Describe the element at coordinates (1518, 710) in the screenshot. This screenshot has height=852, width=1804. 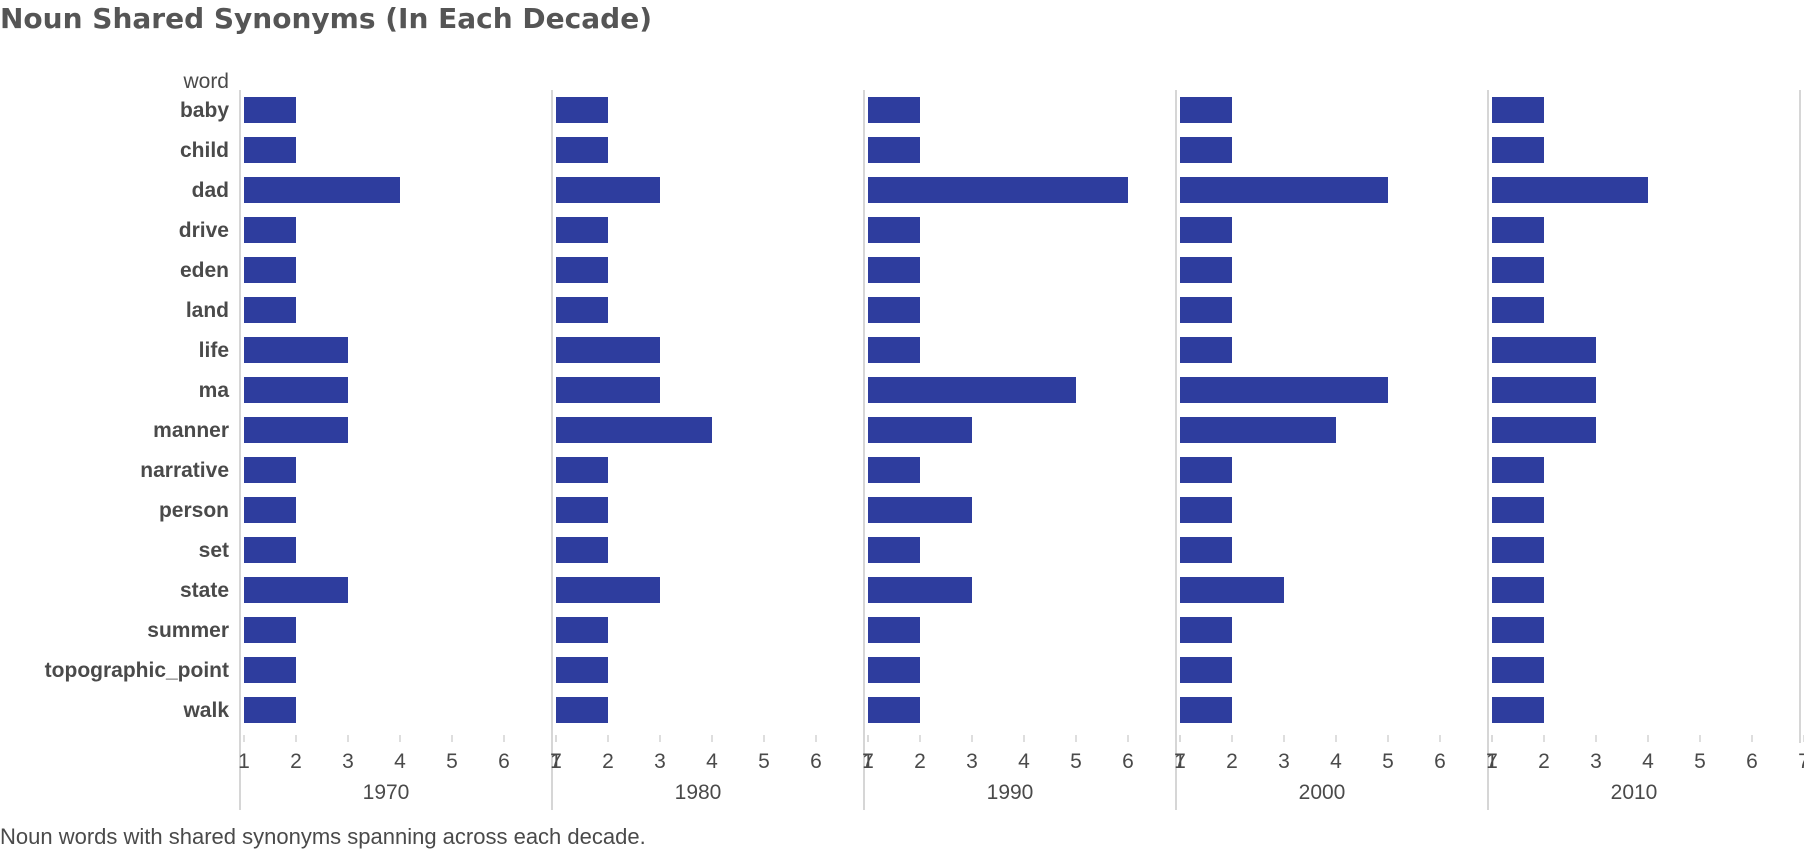
I see `bar-2010-walk` at that location.